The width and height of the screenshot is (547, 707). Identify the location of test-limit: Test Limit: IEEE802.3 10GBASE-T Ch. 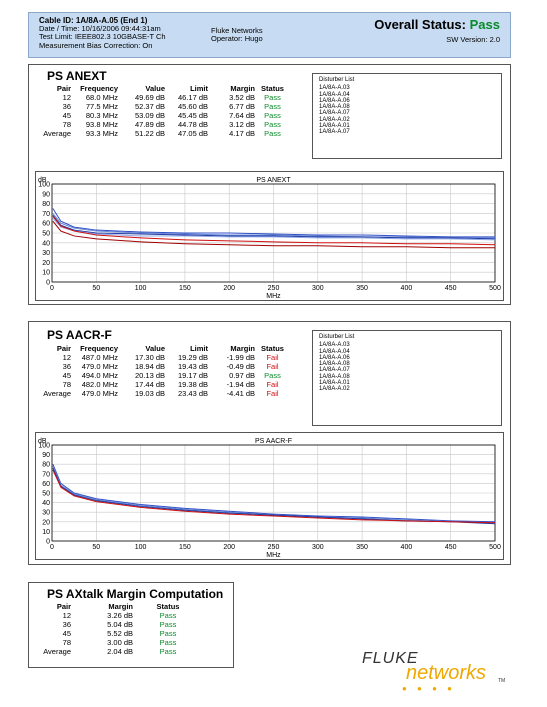
(102, 37).